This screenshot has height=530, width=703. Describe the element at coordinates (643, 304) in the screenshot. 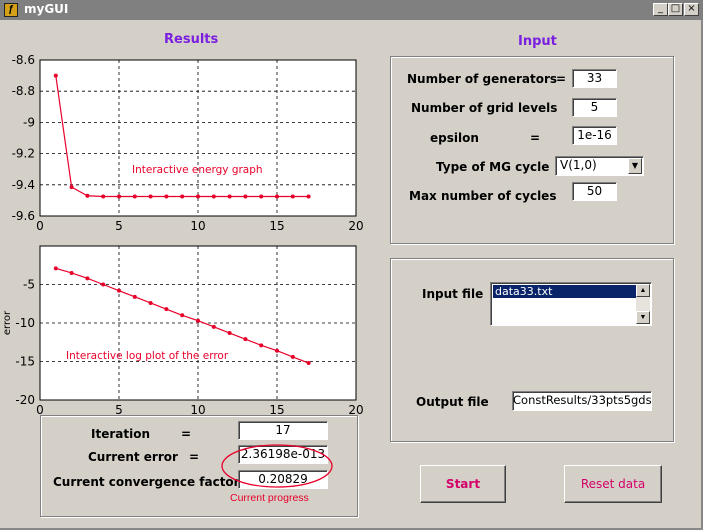

I see `listbox-scrollbar: ▲ ▼` at that location.